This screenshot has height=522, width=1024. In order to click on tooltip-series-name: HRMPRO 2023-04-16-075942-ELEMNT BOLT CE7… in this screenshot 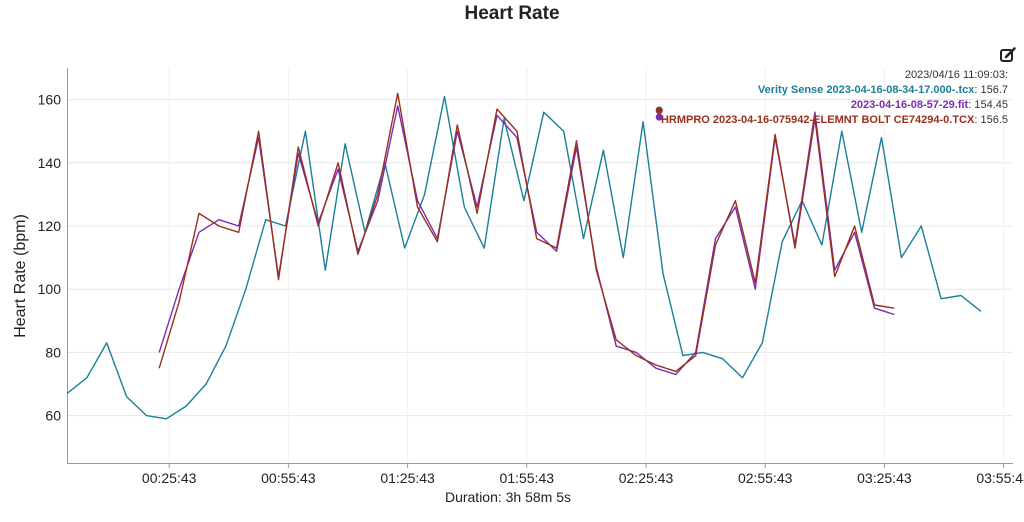, I will do `click(818, 120)`.